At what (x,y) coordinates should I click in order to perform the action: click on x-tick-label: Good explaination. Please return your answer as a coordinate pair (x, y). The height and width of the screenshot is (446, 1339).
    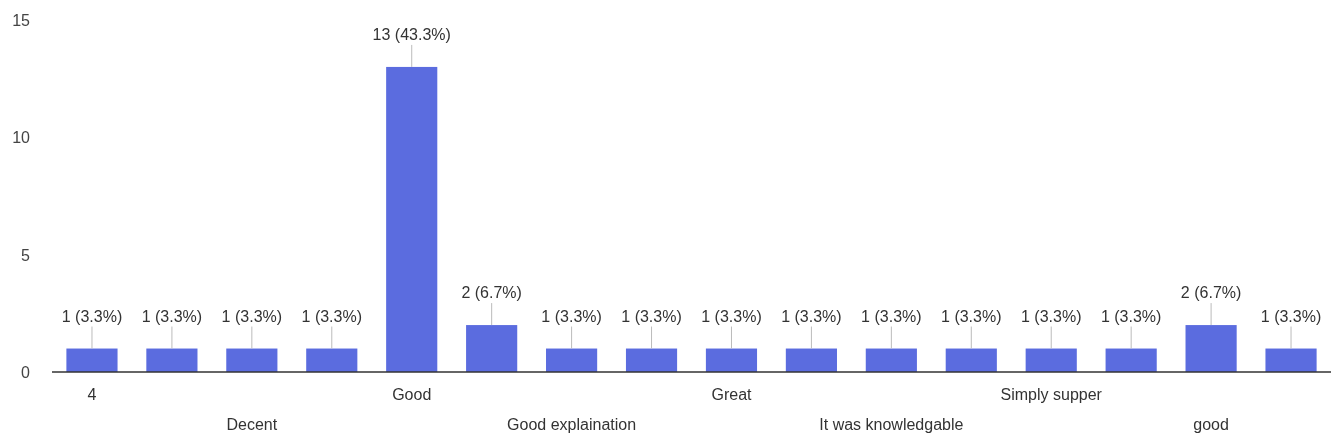
    Looking at the image, I should click on (572, 424).